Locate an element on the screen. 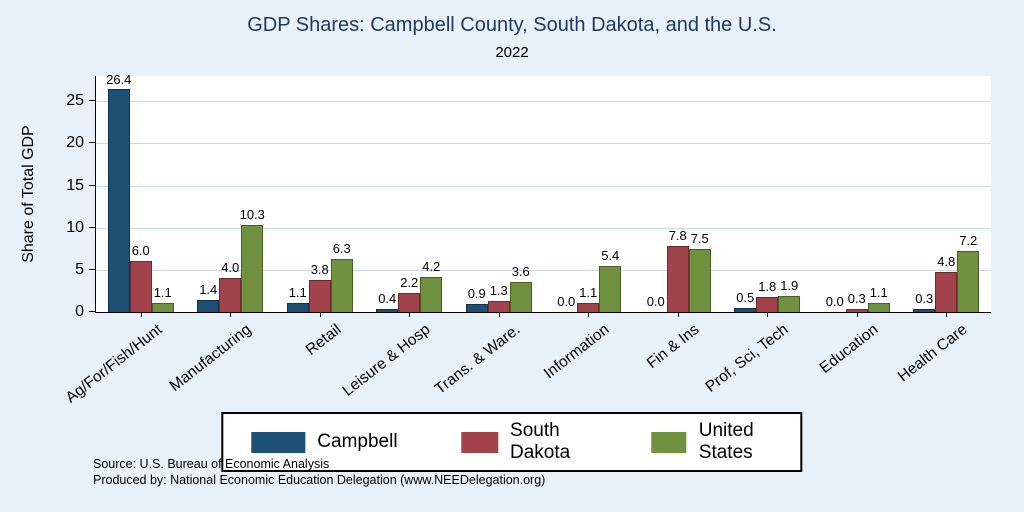 The height and width of the screenshot is (512, 1024). y-tick-label: 10 is located at coordinates (75, 227).